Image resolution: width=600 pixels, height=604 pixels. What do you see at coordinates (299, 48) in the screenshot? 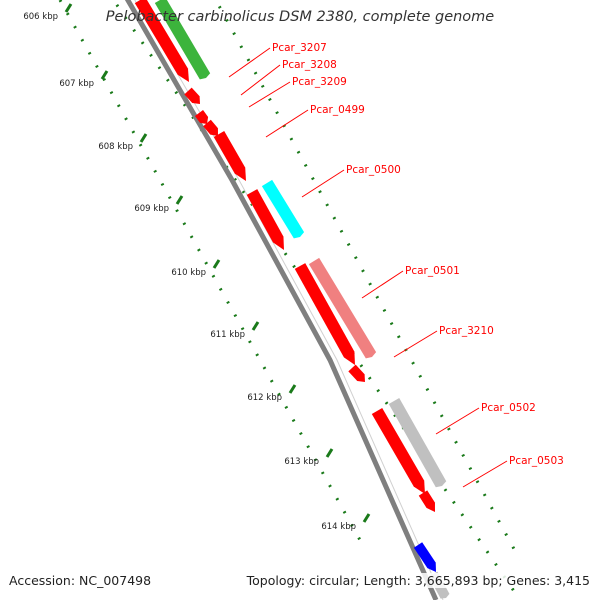
I see `gene-label: Pcar_3207` at bounding box center [299, 48].